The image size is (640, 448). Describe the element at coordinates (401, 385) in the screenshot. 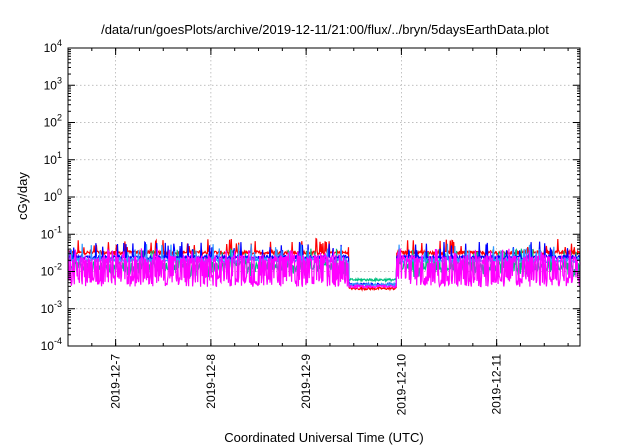

I see `x-tick-label: 2019-12-10` at that location.